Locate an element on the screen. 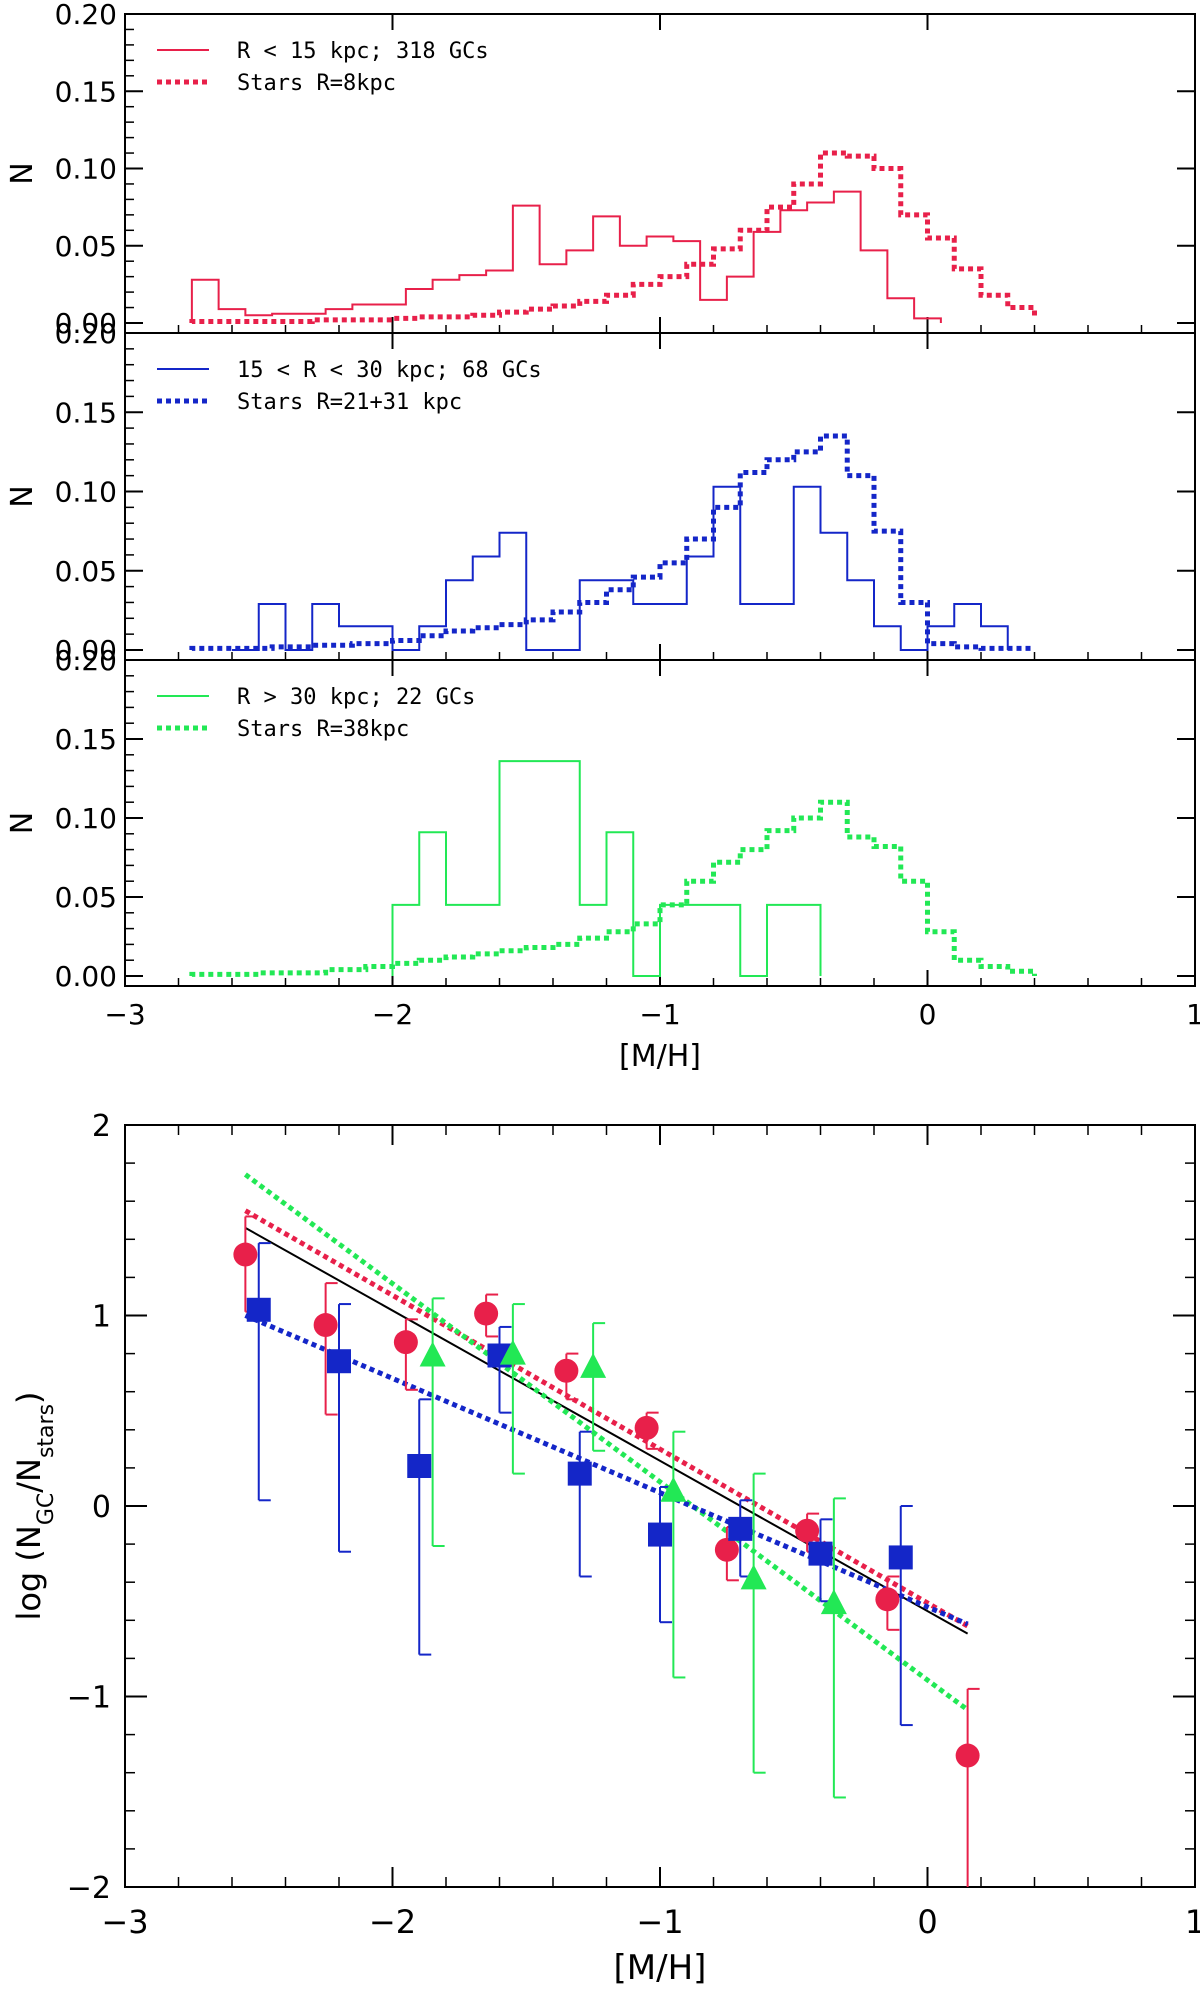 This screenshot has height=1996, width=1200. panel-2-ytick-label: 0.05 is located at coordinates (86, 571).